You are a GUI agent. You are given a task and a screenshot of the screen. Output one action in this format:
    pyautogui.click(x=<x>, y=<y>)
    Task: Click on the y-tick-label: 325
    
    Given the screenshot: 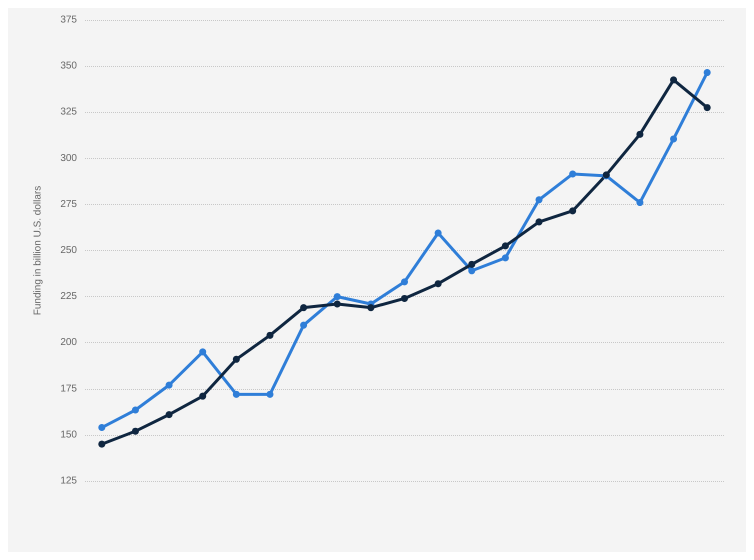 What is the action you would take?
    pyautogui.click(x=69, y=112)
    